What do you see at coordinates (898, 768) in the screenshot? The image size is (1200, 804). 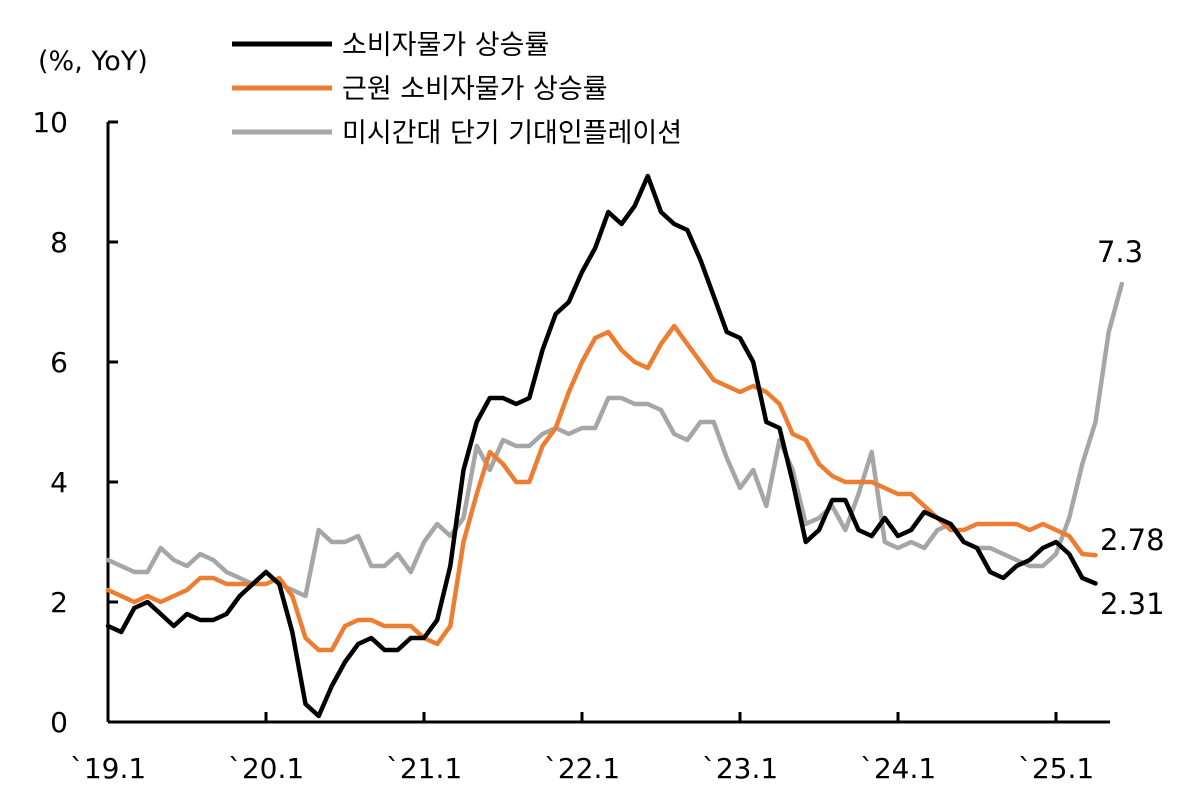 I see `x-tick-label: `24.1` at bounding box center [898, 768].